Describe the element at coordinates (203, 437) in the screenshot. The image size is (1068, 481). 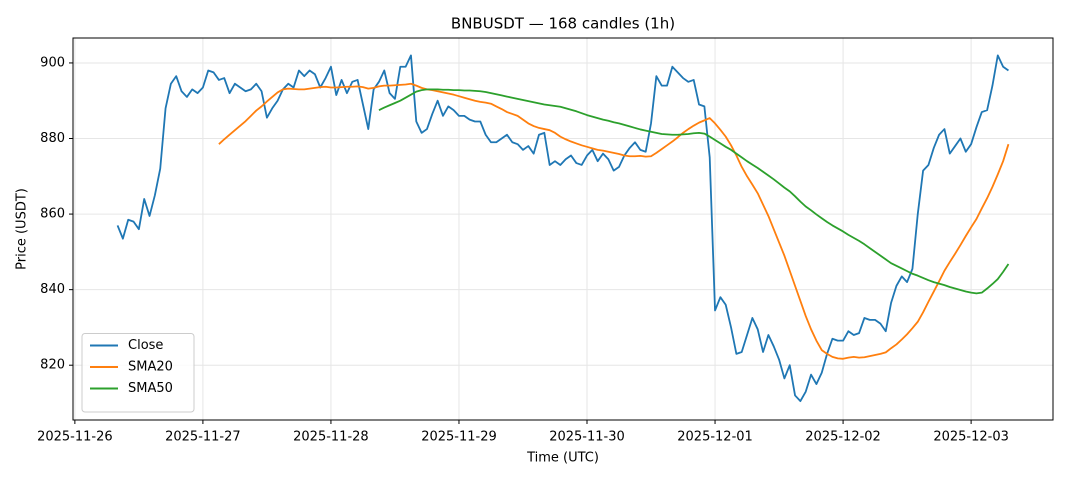
I see `x-tick-label: 2025-11-27` at that location.